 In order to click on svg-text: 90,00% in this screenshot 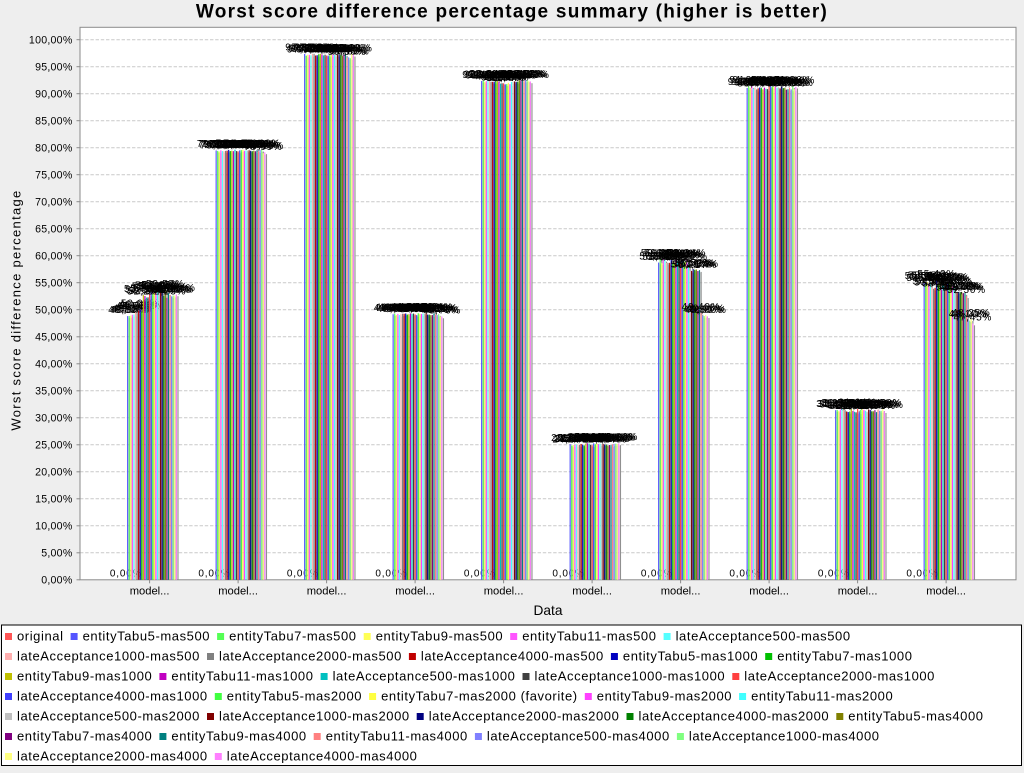, I will do `click(54, 94)`.